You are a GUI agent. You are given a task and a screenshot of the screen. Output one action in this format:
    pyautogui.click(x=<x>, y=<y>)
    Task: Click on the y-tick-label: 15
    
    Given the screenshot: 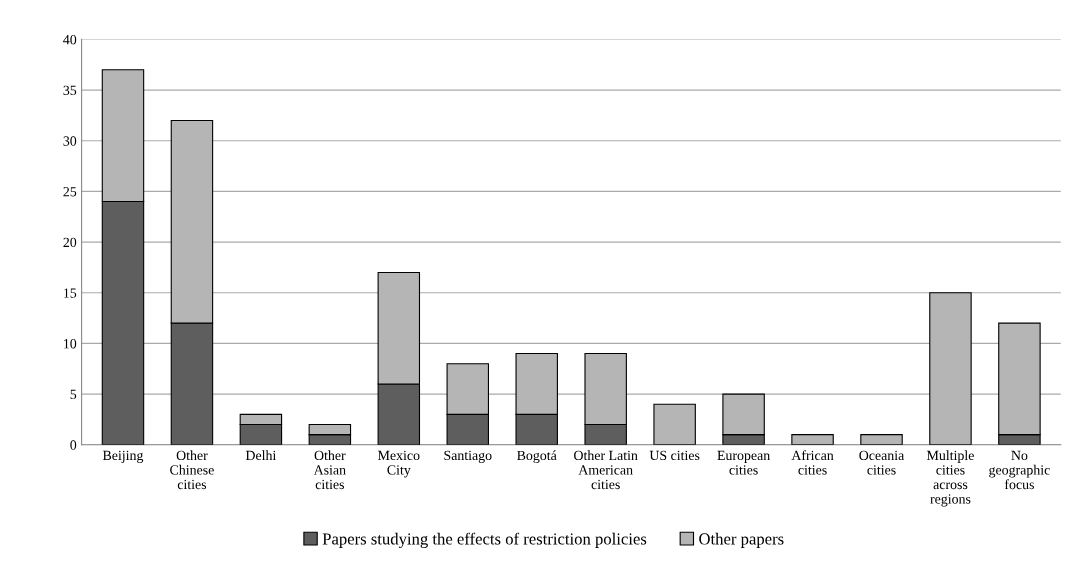 What is the action you would take?
    pyautogui.click(x=70, y=293)
    